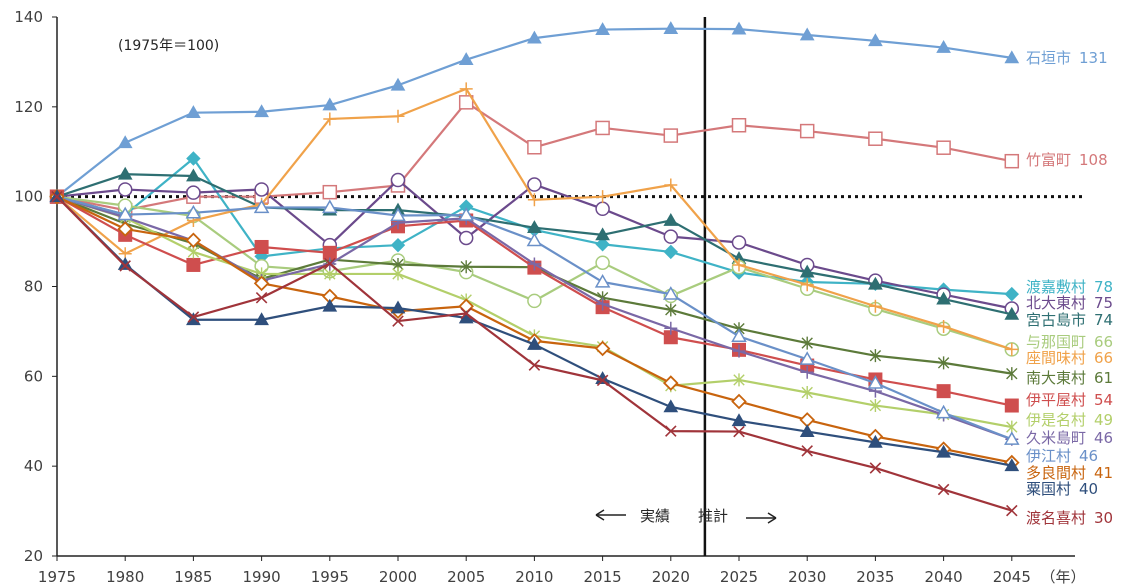 This screenshot has width=1132, height=586. Describe the element at coordinates (686, 516) in the screenshot. I see `actual-forecast-annotation: 実績 推計` at that location.